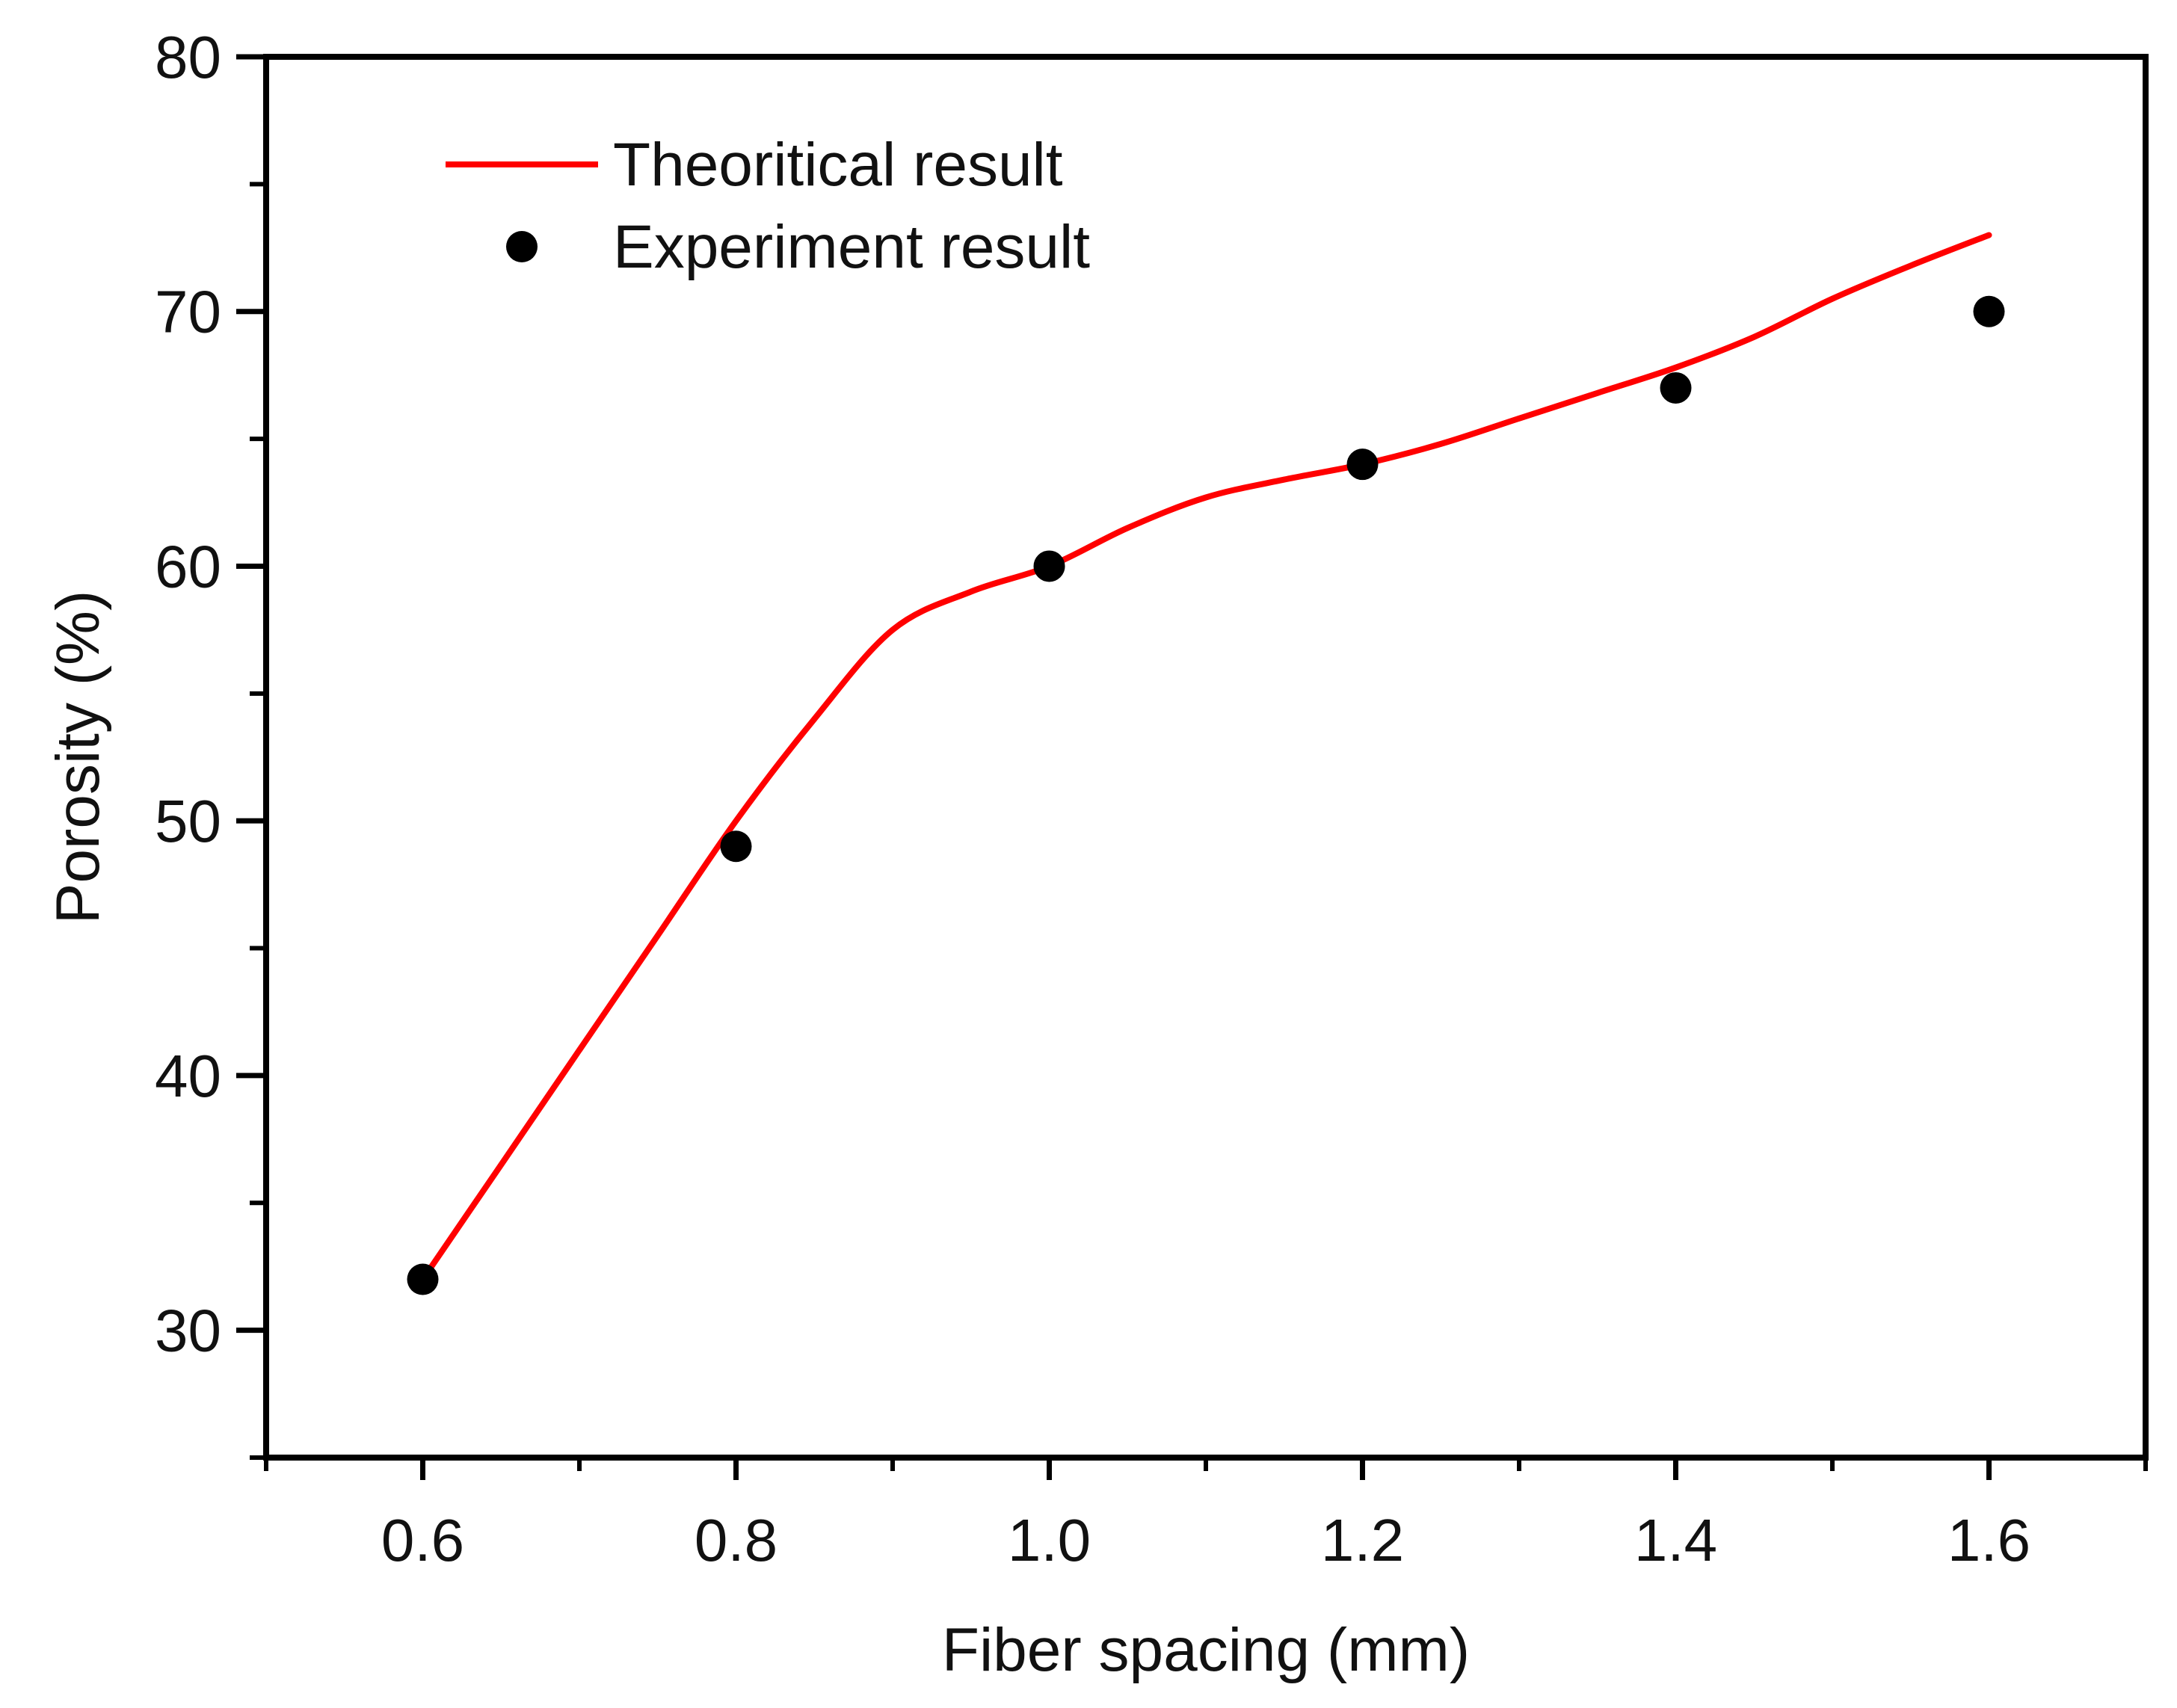 The width and height of the screenshot is (2177, 1708). I want to click on x-axis-ticks: 0.6 0.8 1.0 1.2 1.4 1.6, so click(1206, 1515).